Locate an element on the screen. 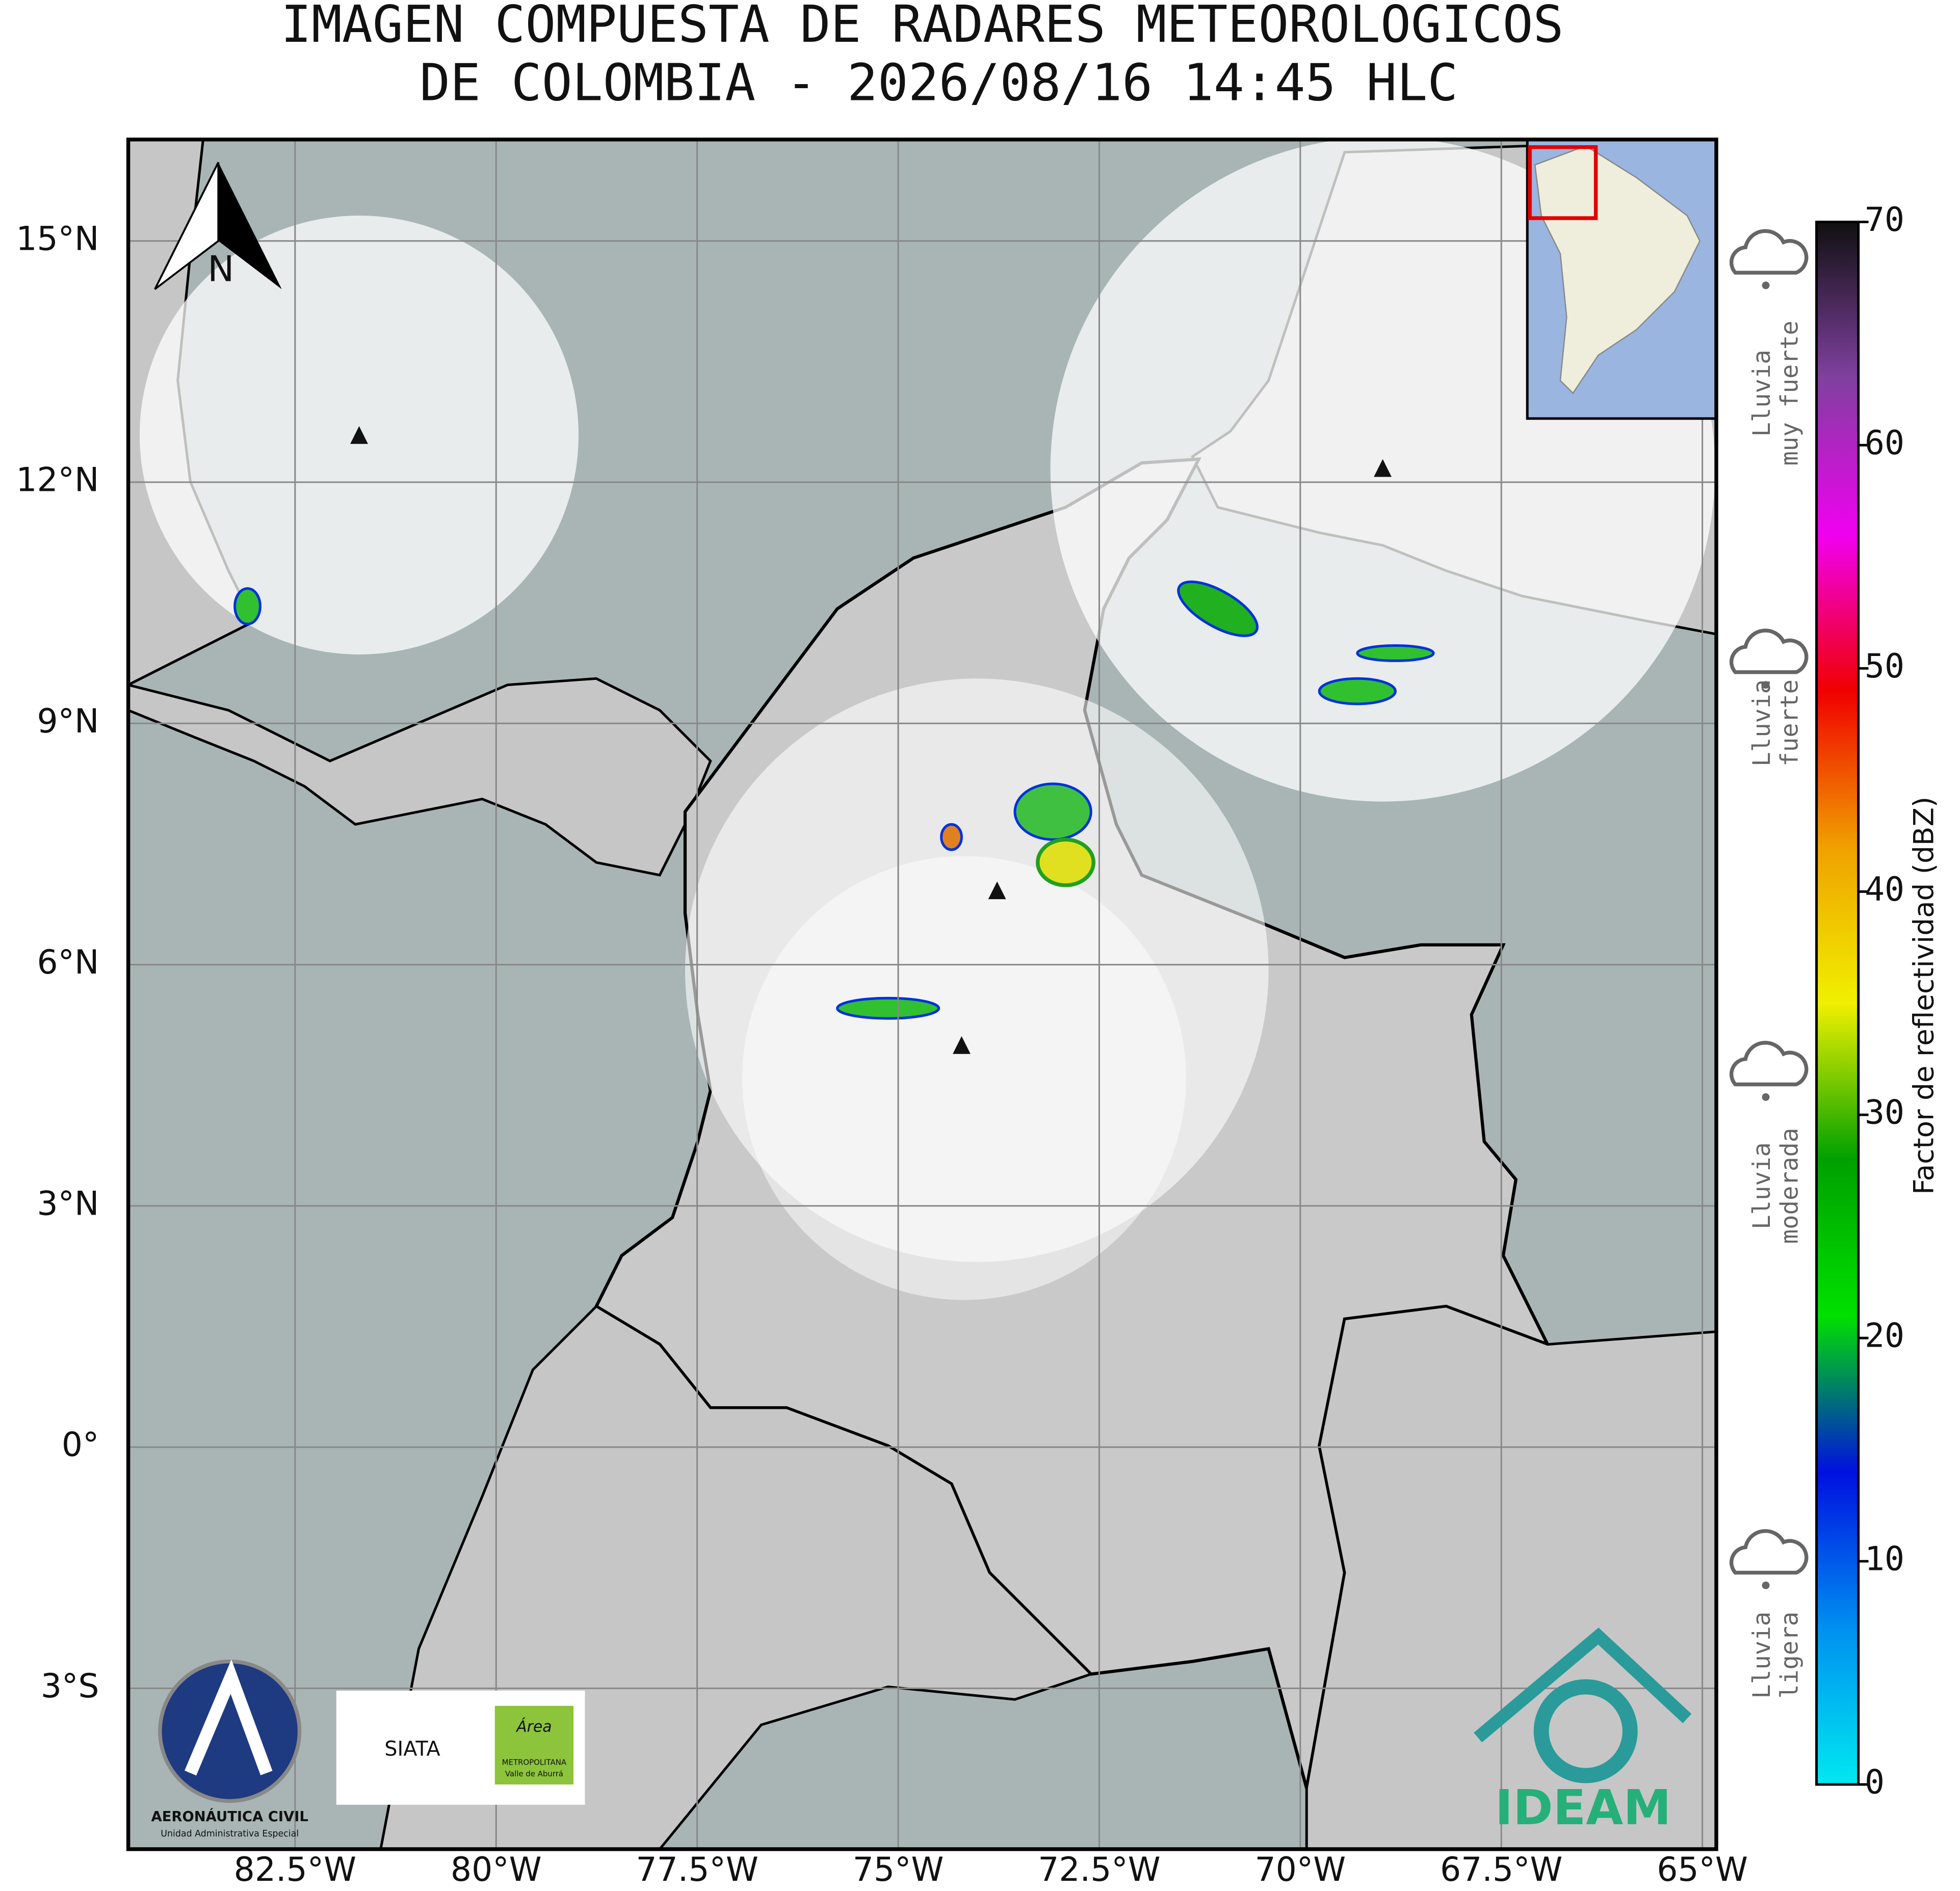  rain-level-label: ligera is located at coordinates (1790, 1655).